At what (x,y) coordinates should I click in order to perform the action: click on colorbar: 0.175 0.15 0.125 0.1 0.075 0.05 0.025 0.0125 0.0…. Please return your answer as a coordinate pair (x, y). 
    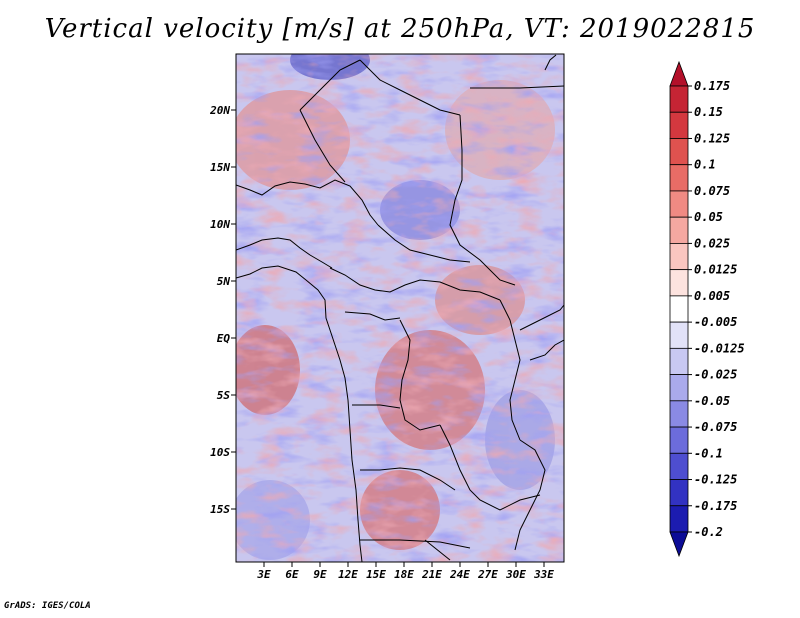
    Looking at the image, I should click on (707, 309).